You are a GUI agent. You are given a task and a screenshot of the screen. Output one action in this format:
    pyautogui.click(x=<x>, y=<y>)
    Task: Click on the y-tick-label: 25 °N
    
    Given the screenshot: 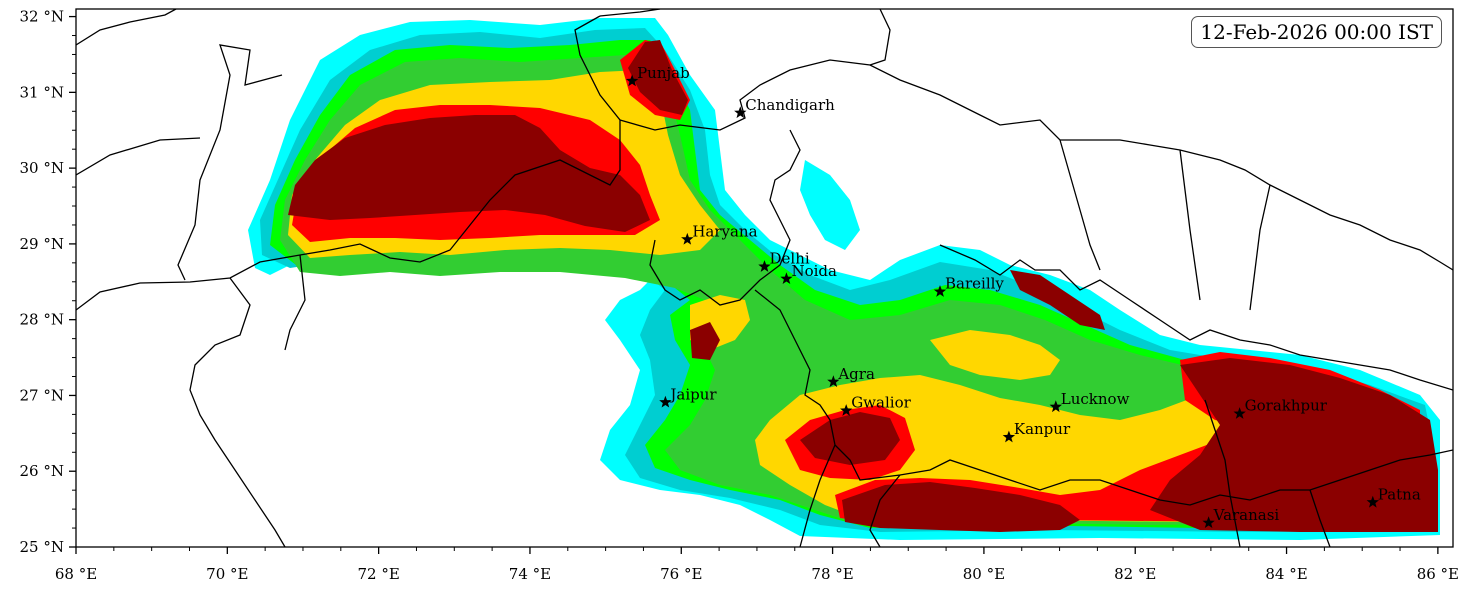 What is the action you would take?
    pyautogui.click(x=42, y=547)
    